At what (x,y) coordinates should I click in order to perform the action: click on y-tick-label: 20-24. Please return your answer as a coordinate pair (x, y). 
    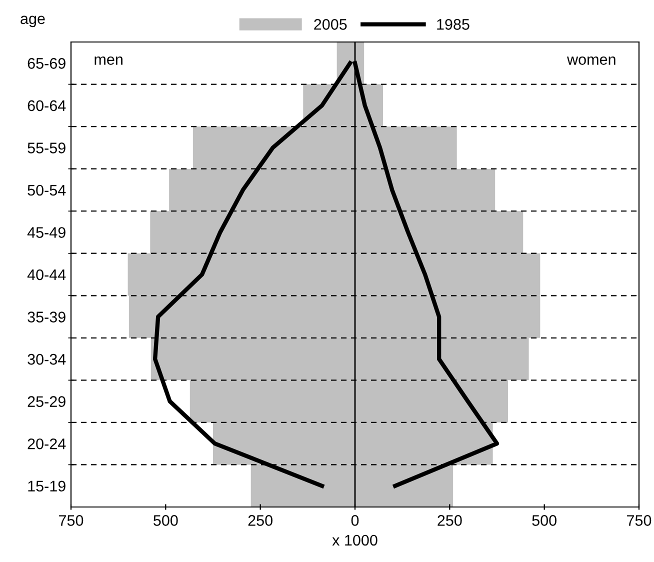
    Looking at the image, I should click on (47, 444).